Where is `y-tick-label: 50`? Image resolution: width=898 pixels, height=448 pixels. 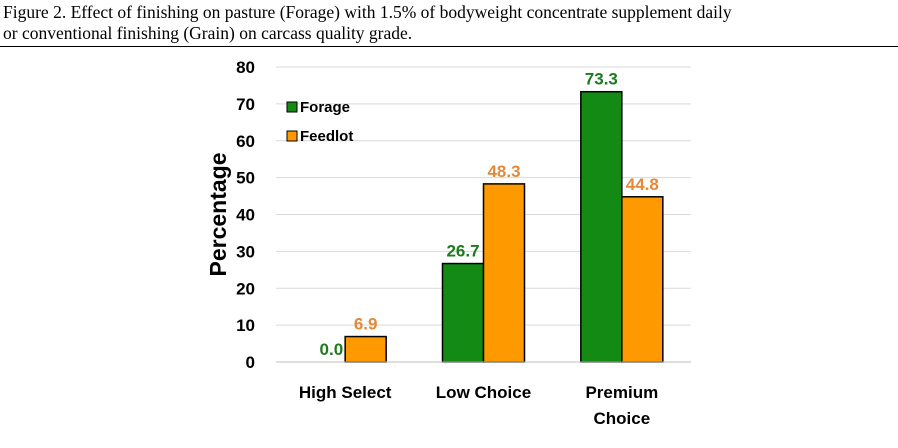 y-tick-label: 50 is located at coordinates (245, 178).